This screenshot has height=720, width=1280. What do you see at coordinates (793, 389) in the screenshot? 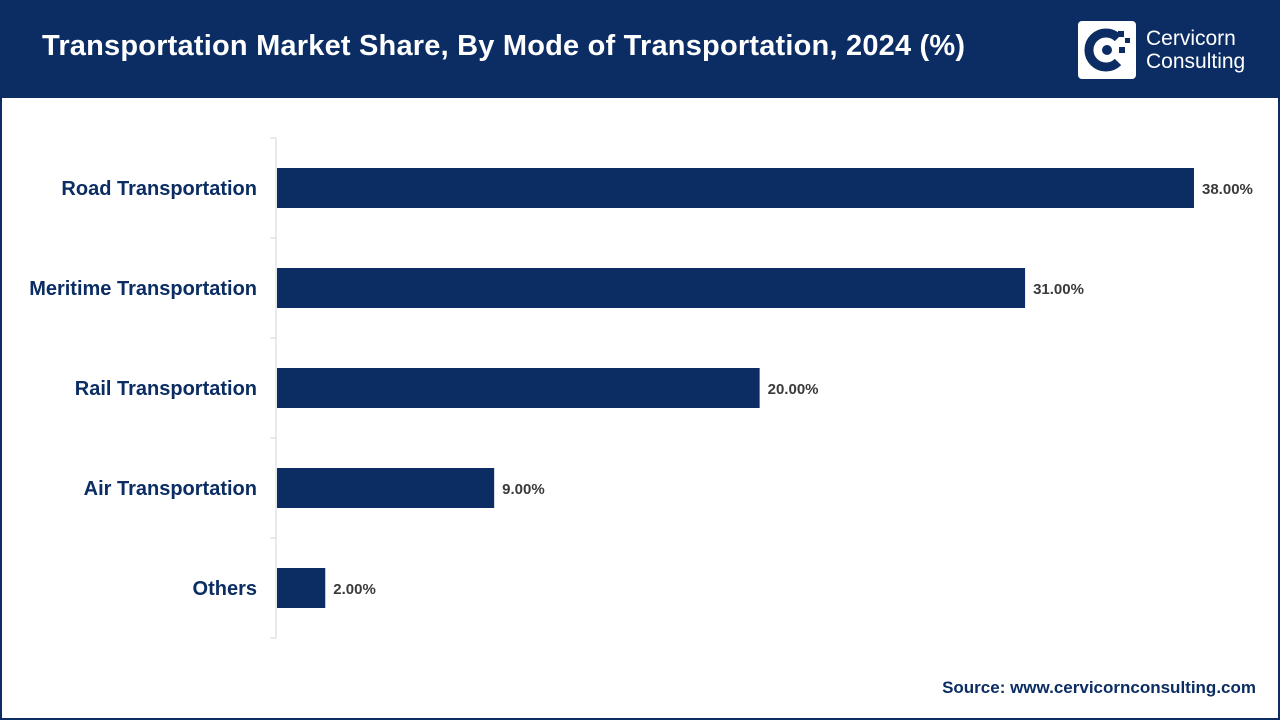
I see `data-label: 20.00%` at bounding box center [793, 389].